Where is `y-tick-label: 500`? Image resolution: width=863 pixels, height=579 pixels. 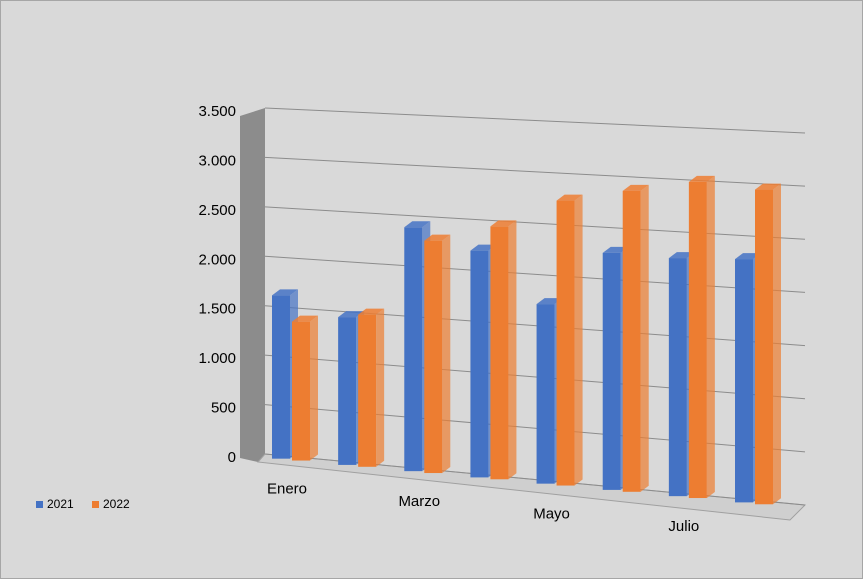 y-tick-label: 500 is located at coordinates (223, 408).